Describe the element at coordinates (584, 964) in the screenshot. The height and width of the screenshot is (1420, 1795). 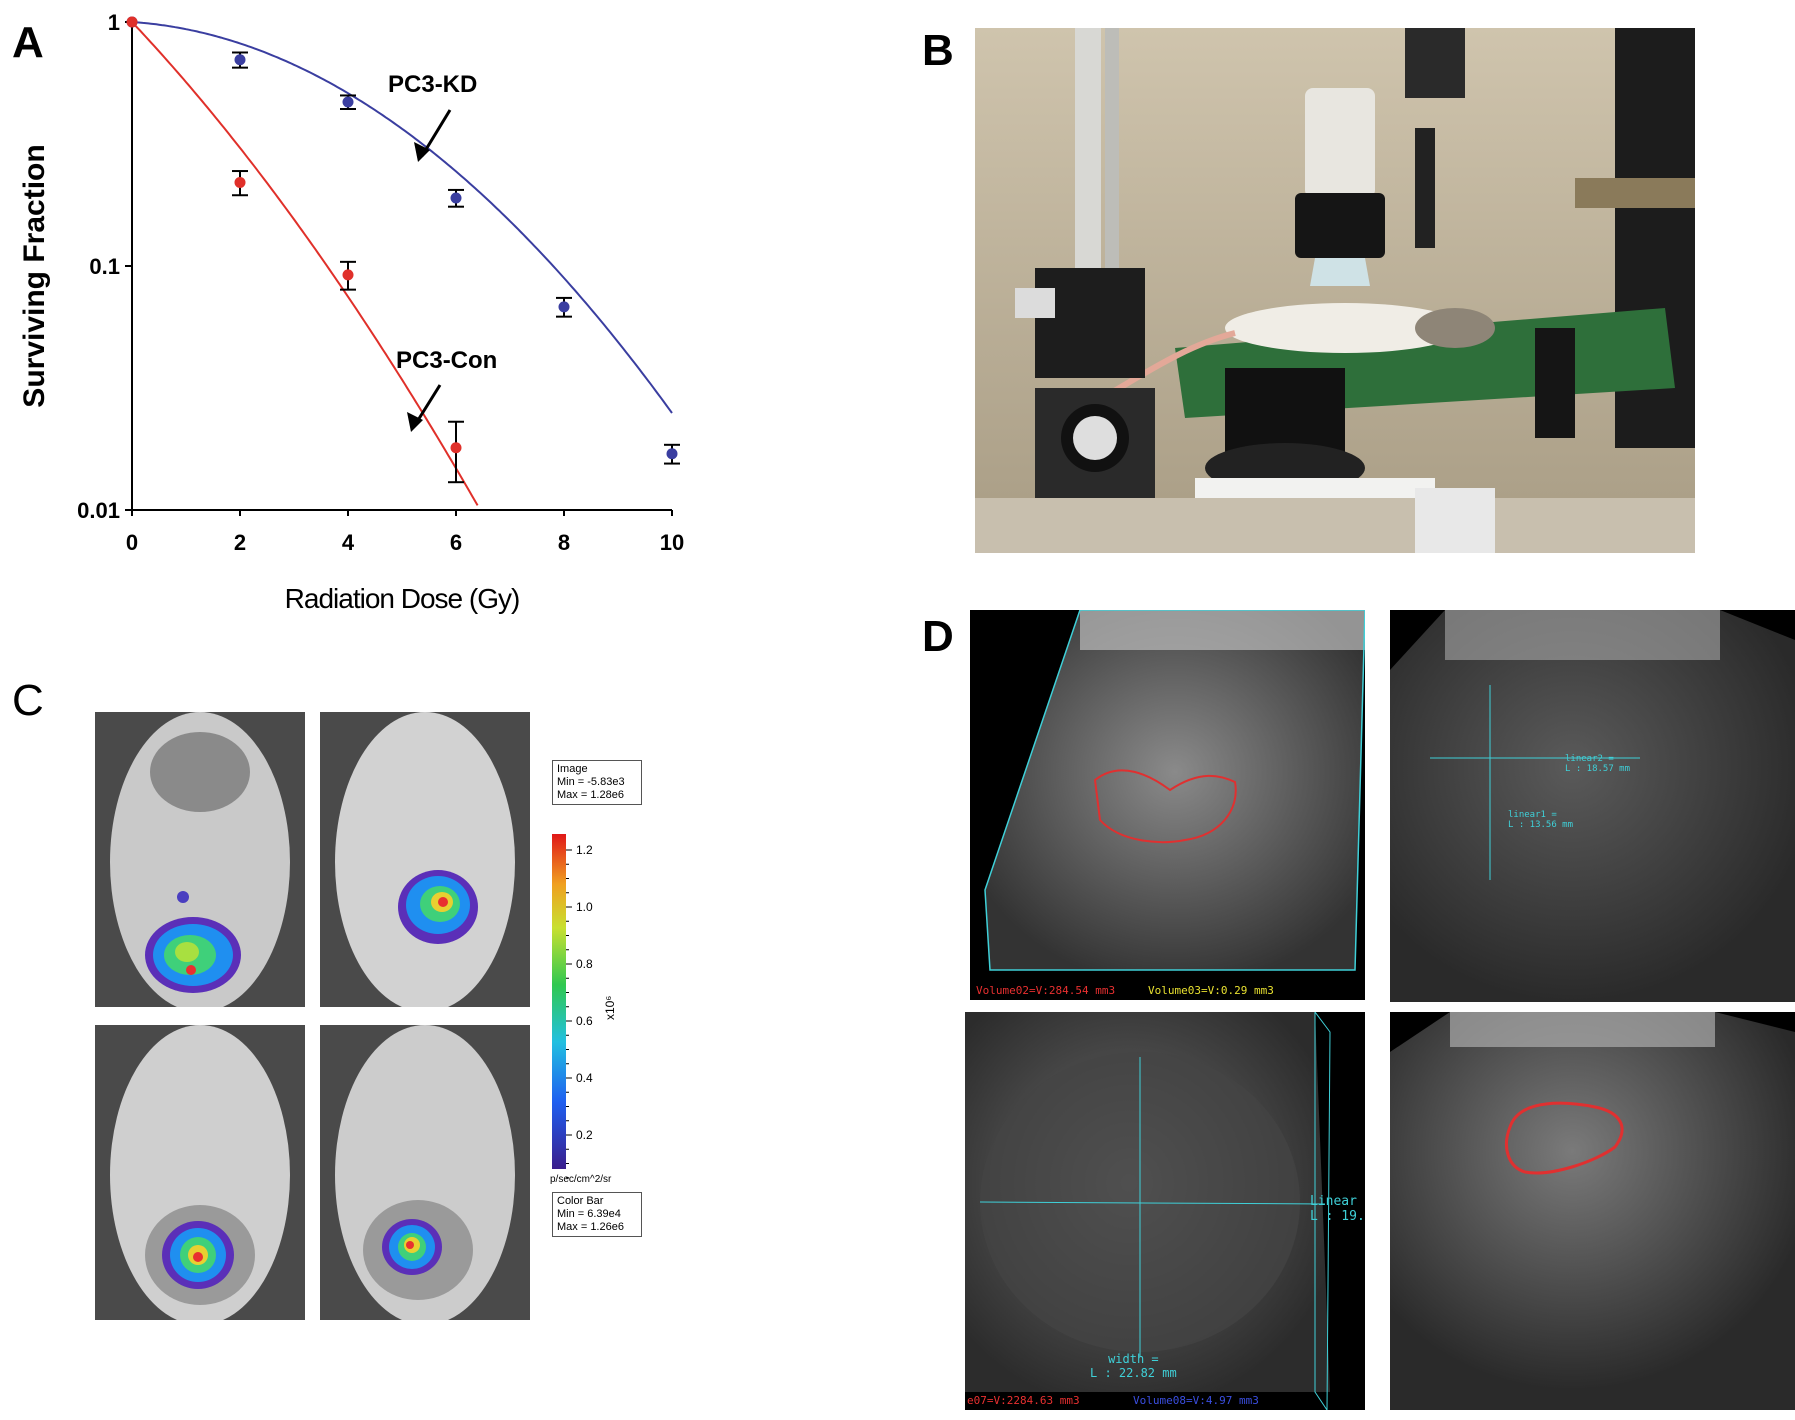
I see `color-scale-tick-label: 0.8` at that location.